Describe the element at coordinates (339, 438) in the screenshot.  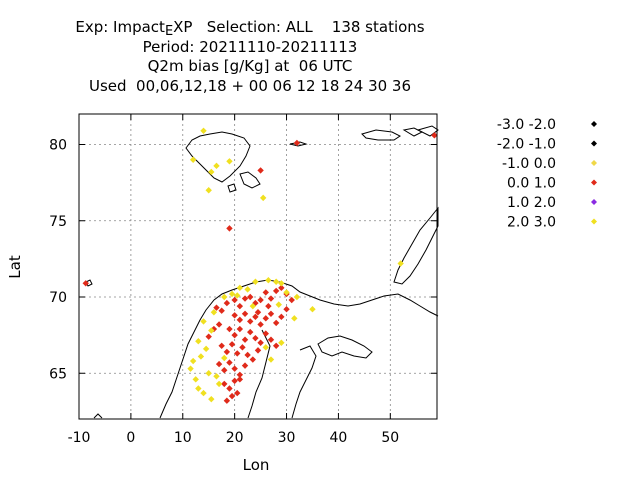
I see `x-tick-label: 40` at that location.